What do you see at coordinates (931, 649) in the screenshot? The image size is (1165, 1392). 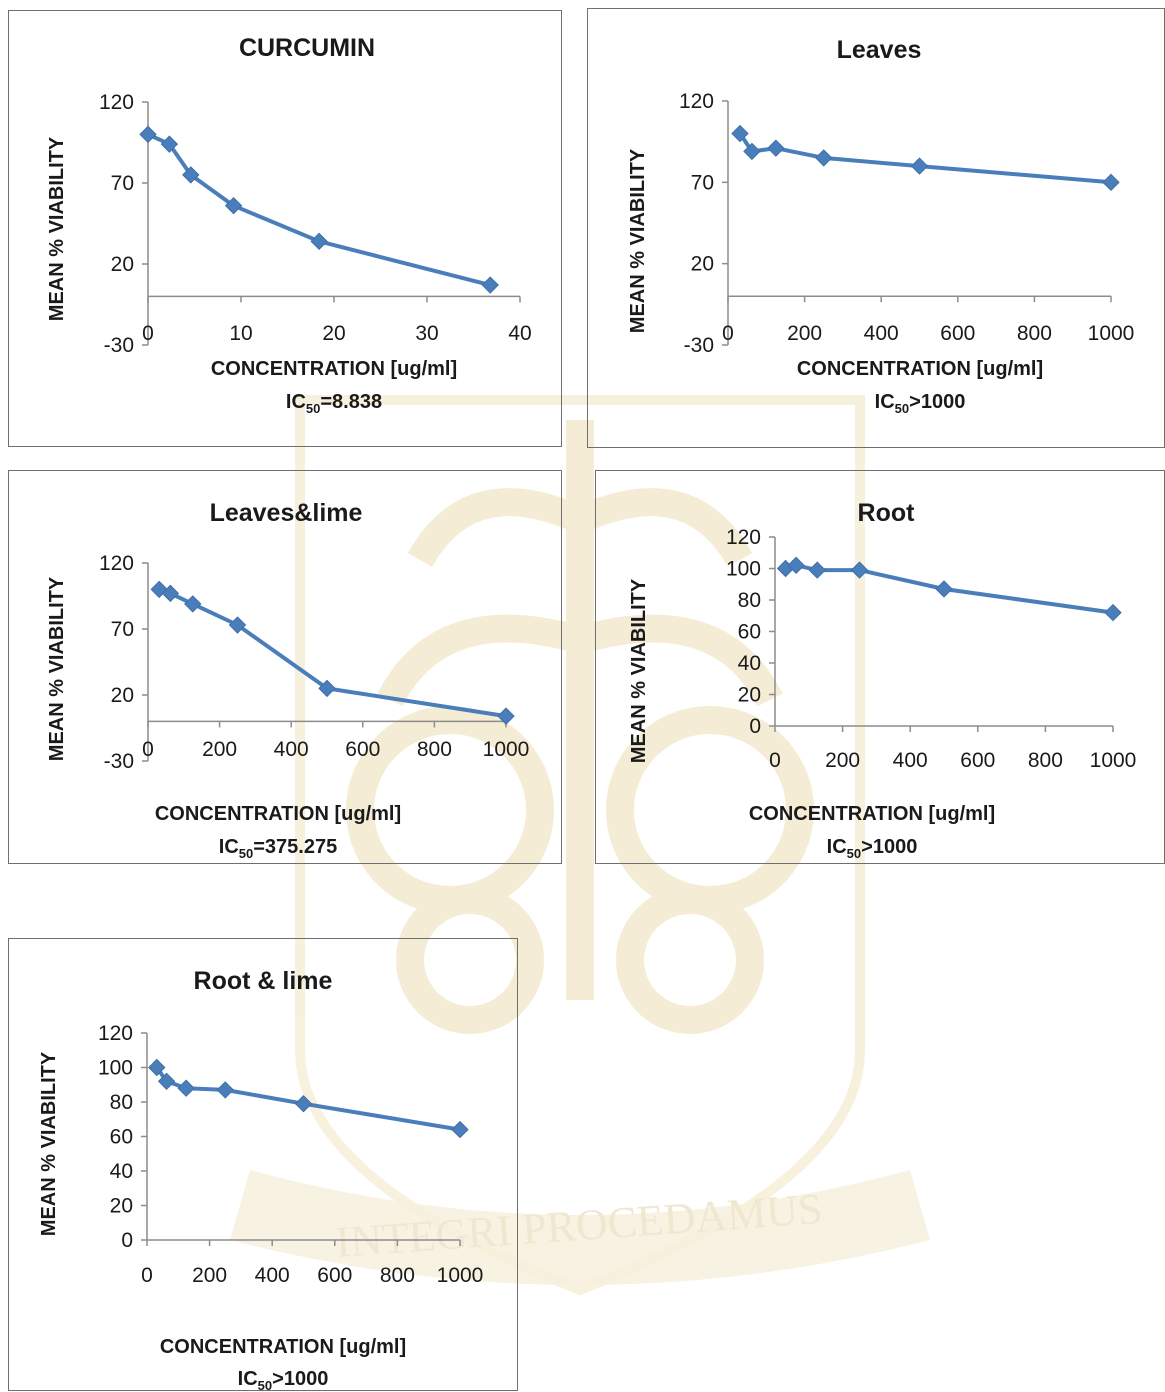 I see `plot-area: 0 20 40 60 80 100 120 0 200 400 600 800 1000` at bounding box center [931, 649].